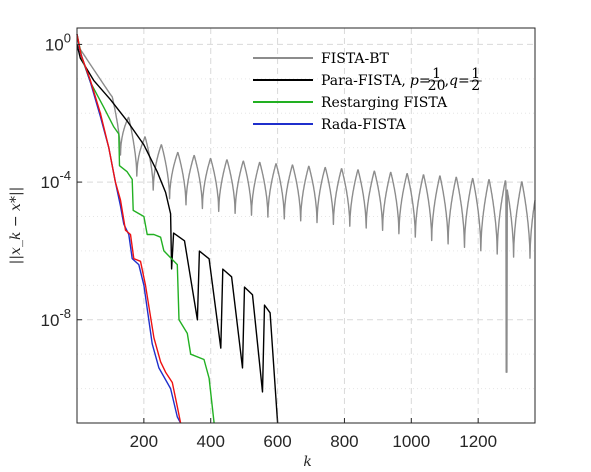 This screenshot has height=472, width=591. I want to click on series-rada-fista-line, so click(129, 228).